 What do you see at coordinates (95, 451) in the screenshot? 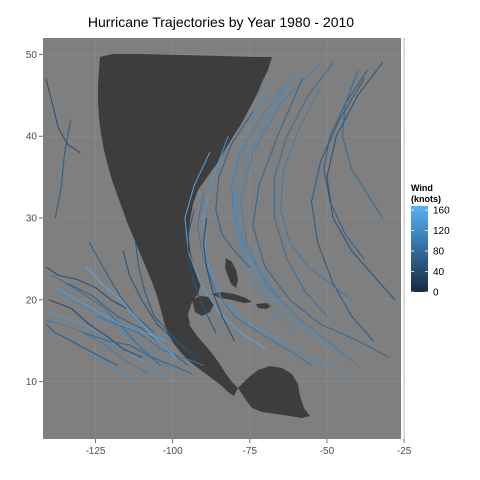
I see `x-tick-label: -125` at bounding box center [95, 451].